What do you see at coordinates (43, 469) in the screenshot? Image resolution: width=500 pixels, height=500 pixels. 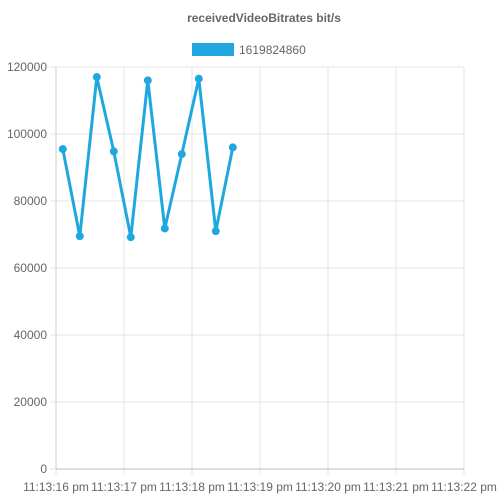 I see `y-tick-label: 0` at bounding box center [43, 469].